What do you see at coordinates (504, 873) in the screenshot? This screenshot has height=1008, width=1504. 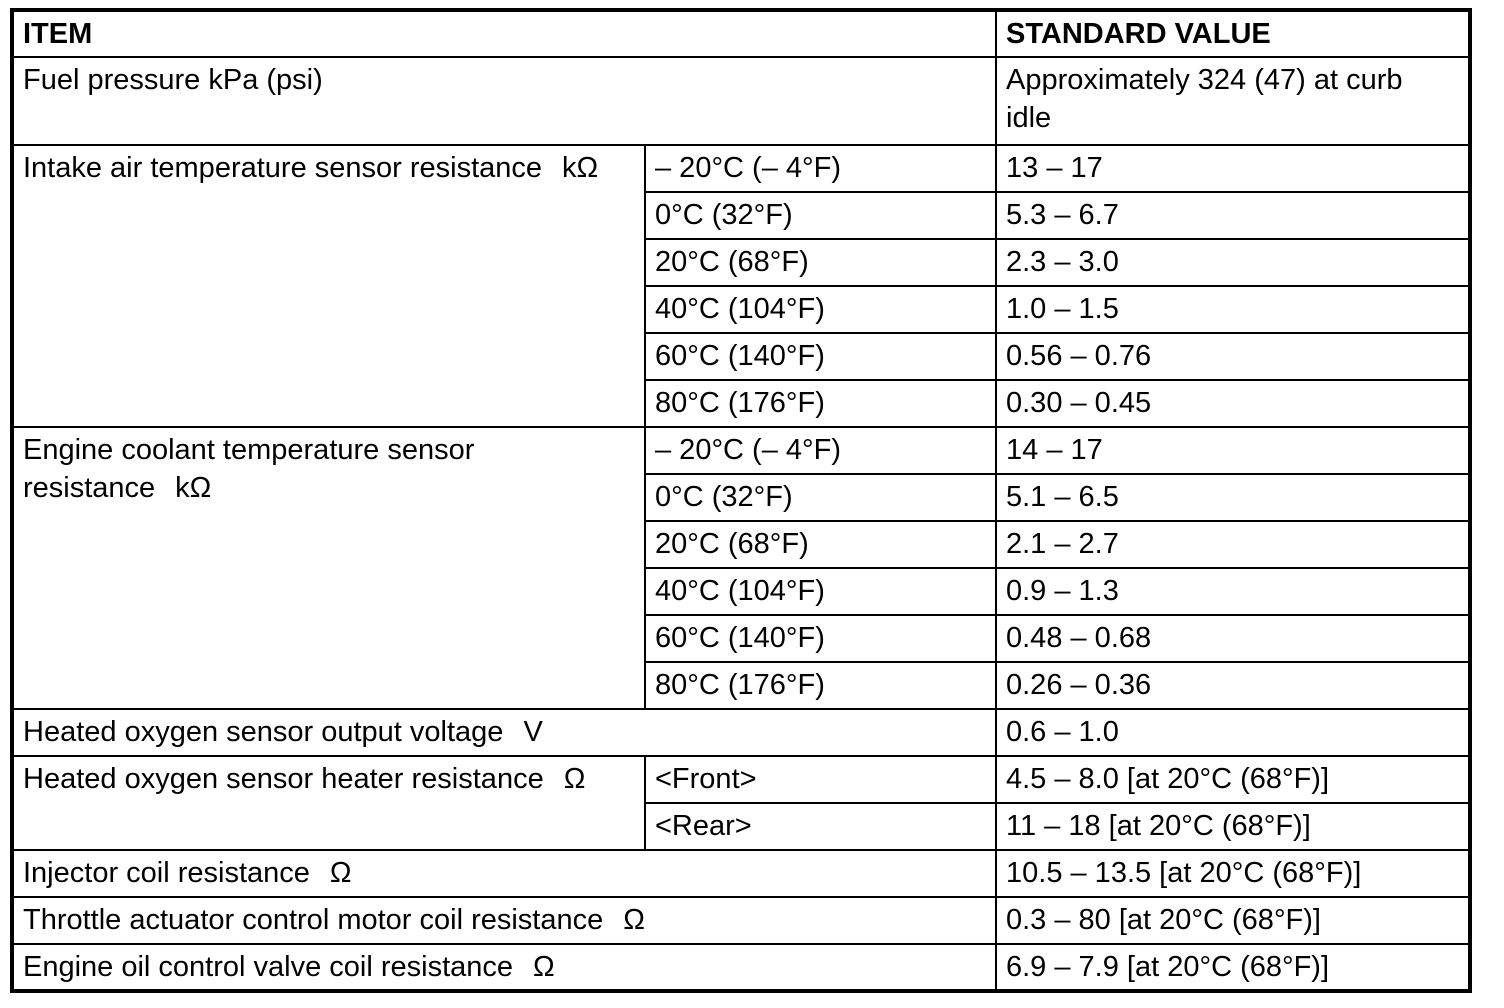 I see `item-cell: Injector coil resistance Ω` at bounding box center [504, 873].